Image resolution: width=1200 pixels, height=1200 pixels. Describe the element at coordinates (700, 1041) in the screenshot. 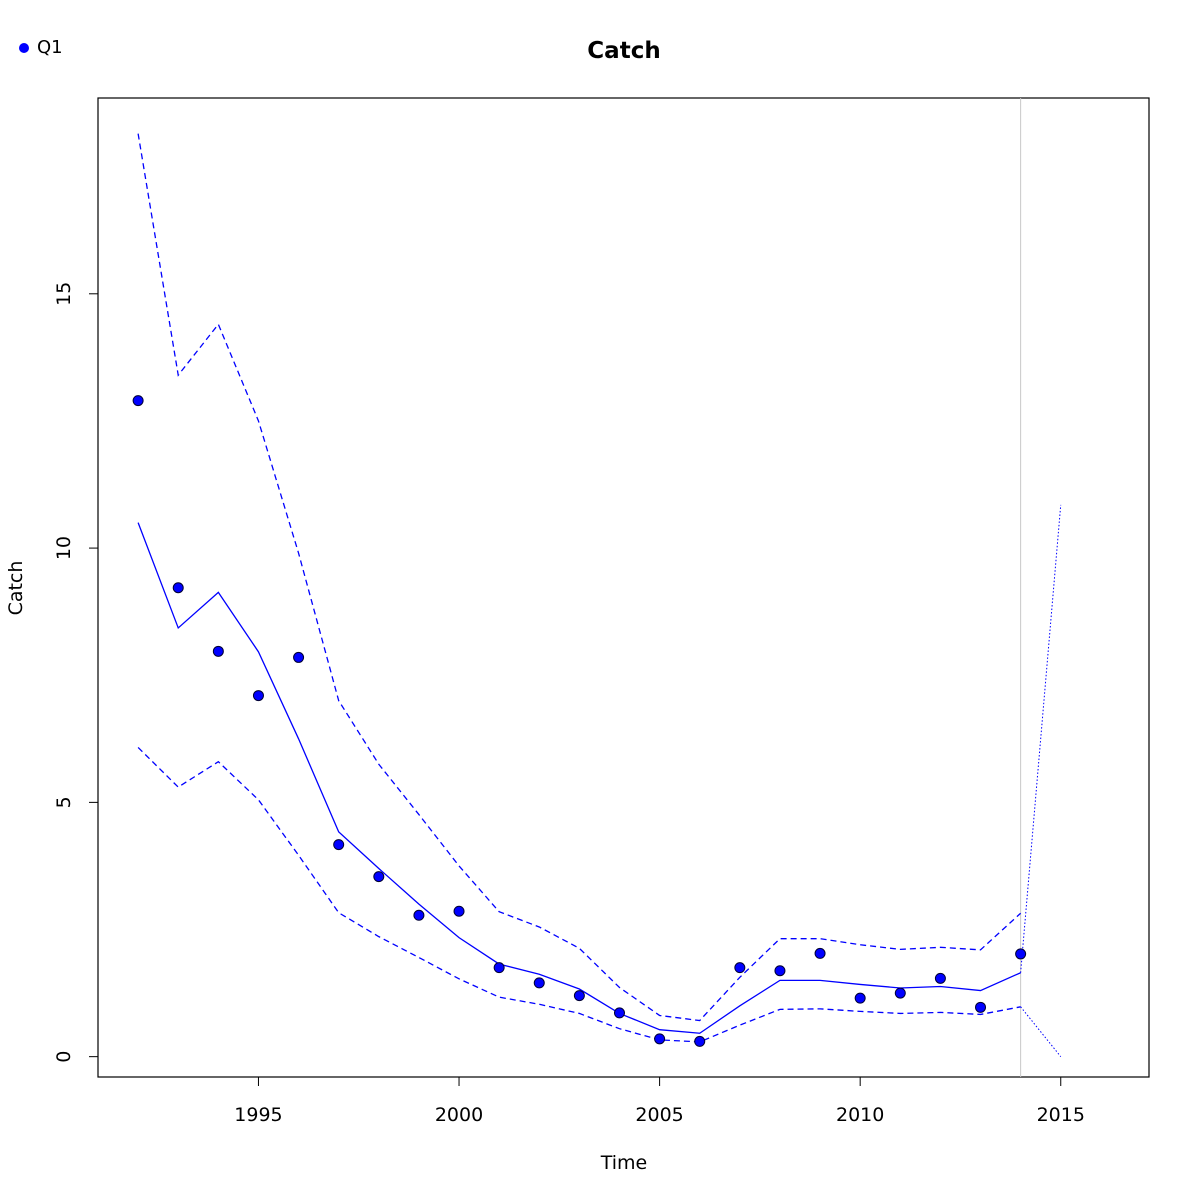

I see `point-2006` at that location.